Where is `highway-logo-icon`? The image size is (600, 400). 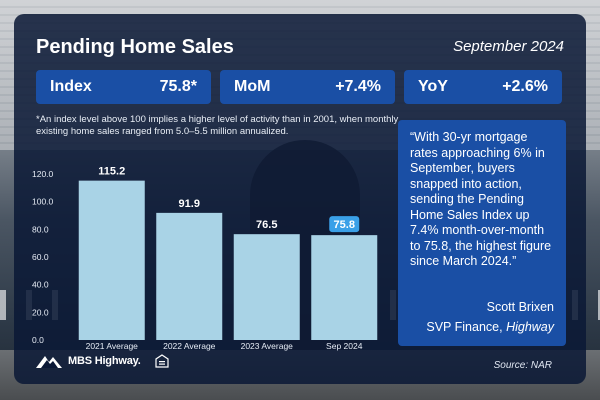
highway-logo-icon is located at coordinates (49, 362).